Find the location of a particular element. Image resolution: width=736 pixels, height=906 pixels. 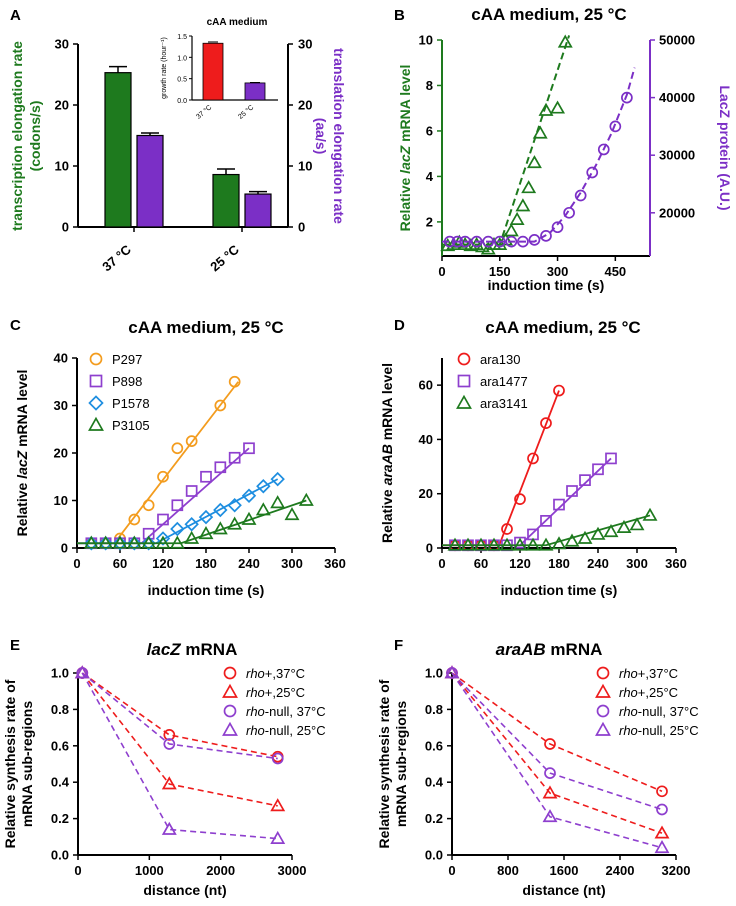

panel-c-legend-marker-P297 is located at coordinates (96, 359).